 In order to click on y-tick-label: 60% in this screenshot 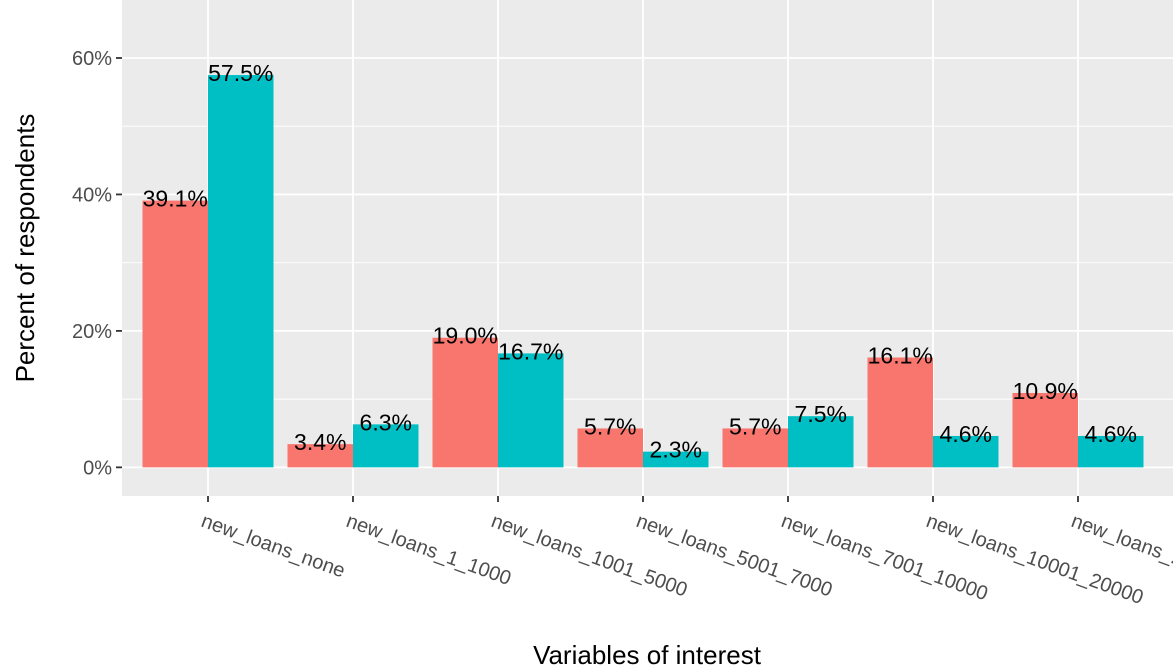, I will do `click(92, 59)`.